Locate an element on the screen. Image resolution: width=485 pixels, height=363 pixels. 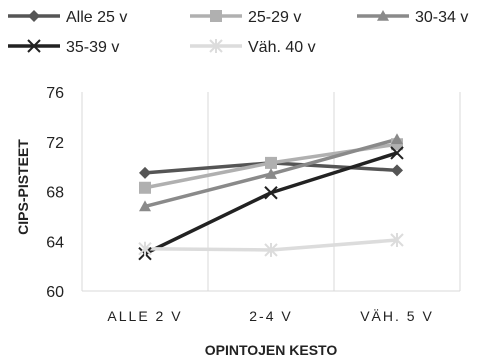
y-tick-label: 72 is located at coordinates (55, 143).